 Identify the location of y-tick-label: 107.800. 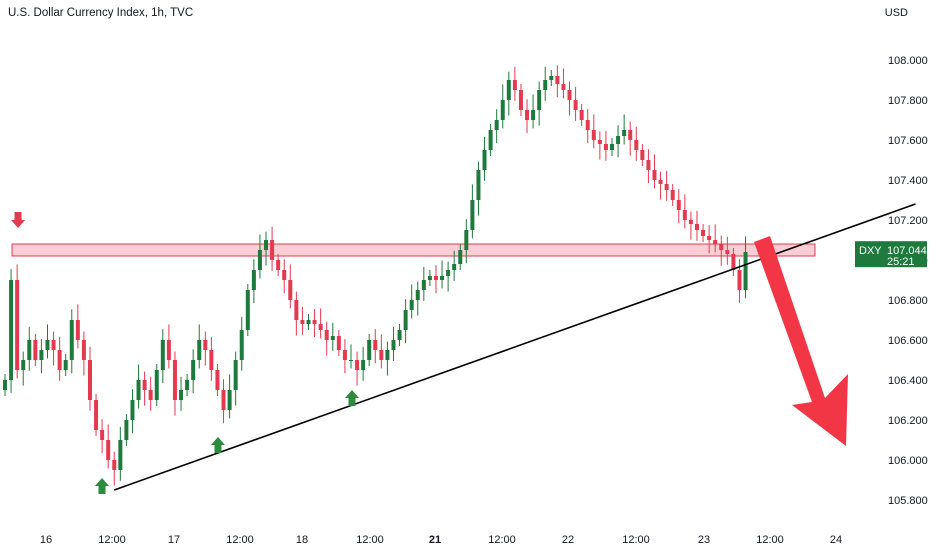
(908, 101).